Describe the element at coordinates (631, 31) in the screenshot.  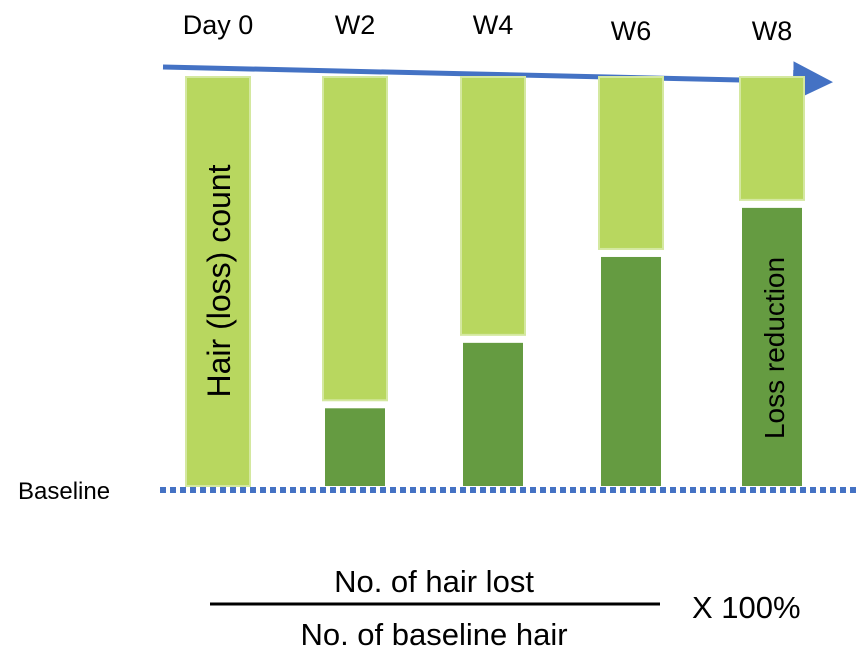
I see `column-label: W6` at that location.